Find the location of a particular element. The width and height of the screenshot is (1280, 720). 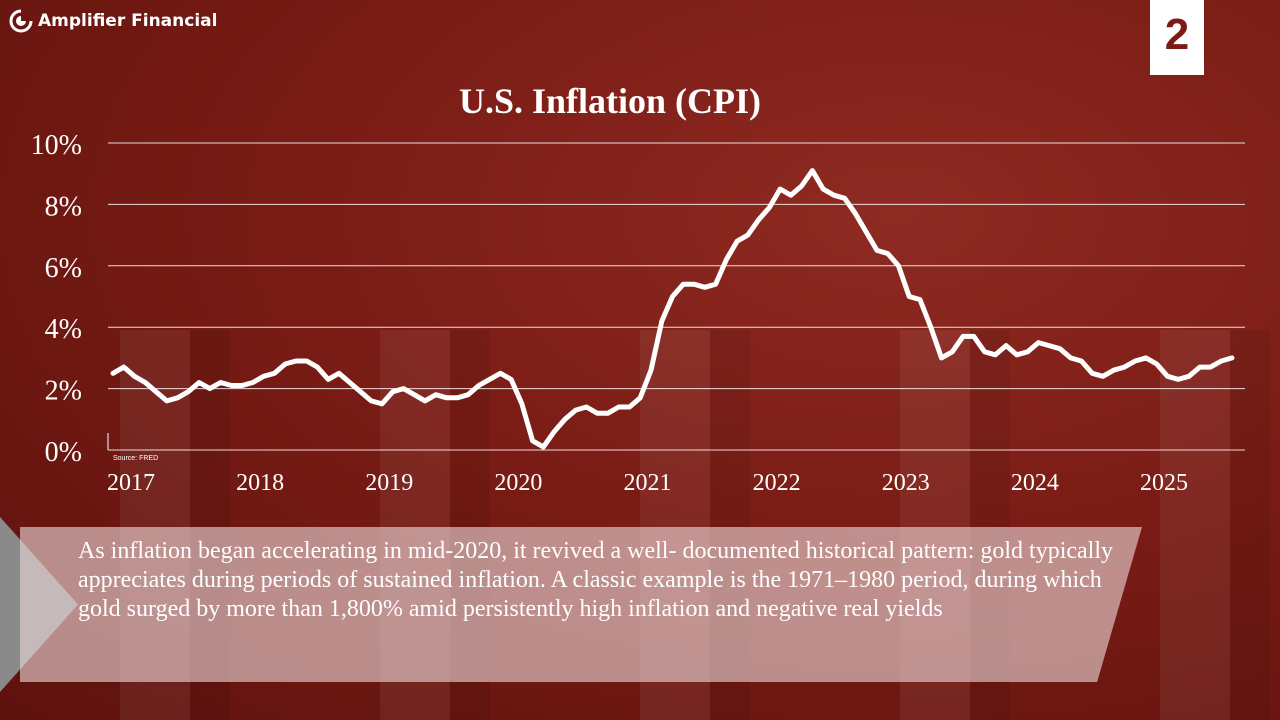

chart-title: U.S. Inflation (CPI) is located at coordinates (610, 101).